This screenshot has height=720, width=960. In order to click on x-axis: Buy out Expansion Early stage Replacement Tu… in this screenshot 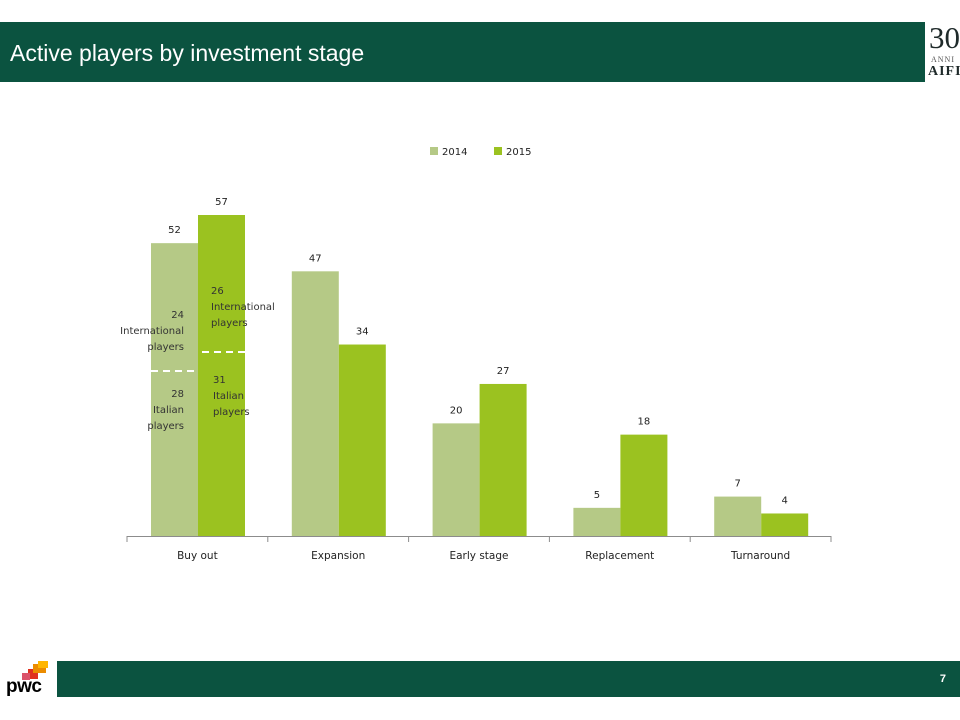, I will do `click(479, 549)`.